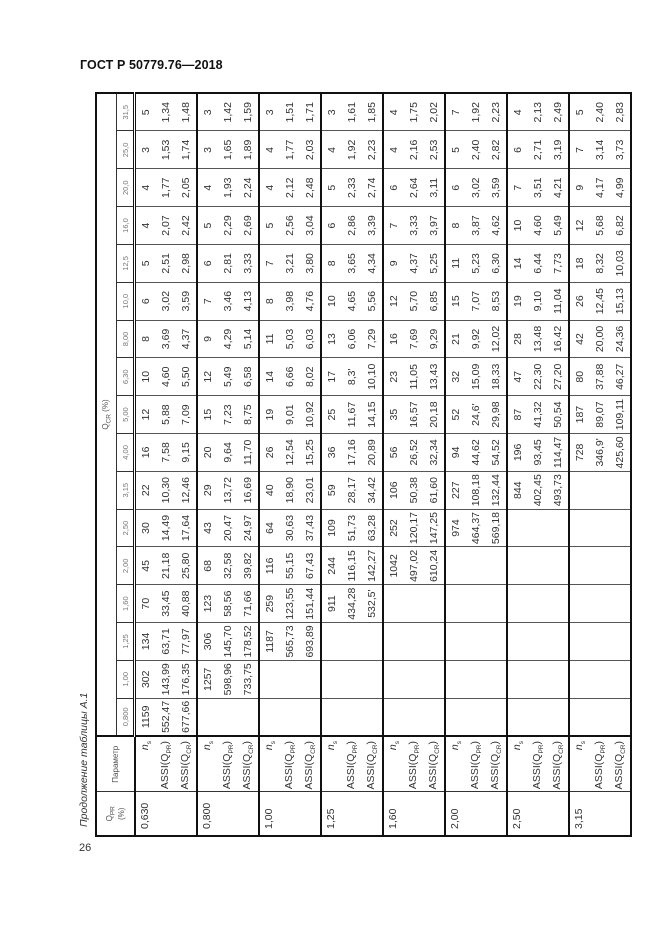 This screenshot has width=661, height=935. Describe the element at coordinates (558, 376) in the screenshot. I see `table-cell: 27,20` at that location.